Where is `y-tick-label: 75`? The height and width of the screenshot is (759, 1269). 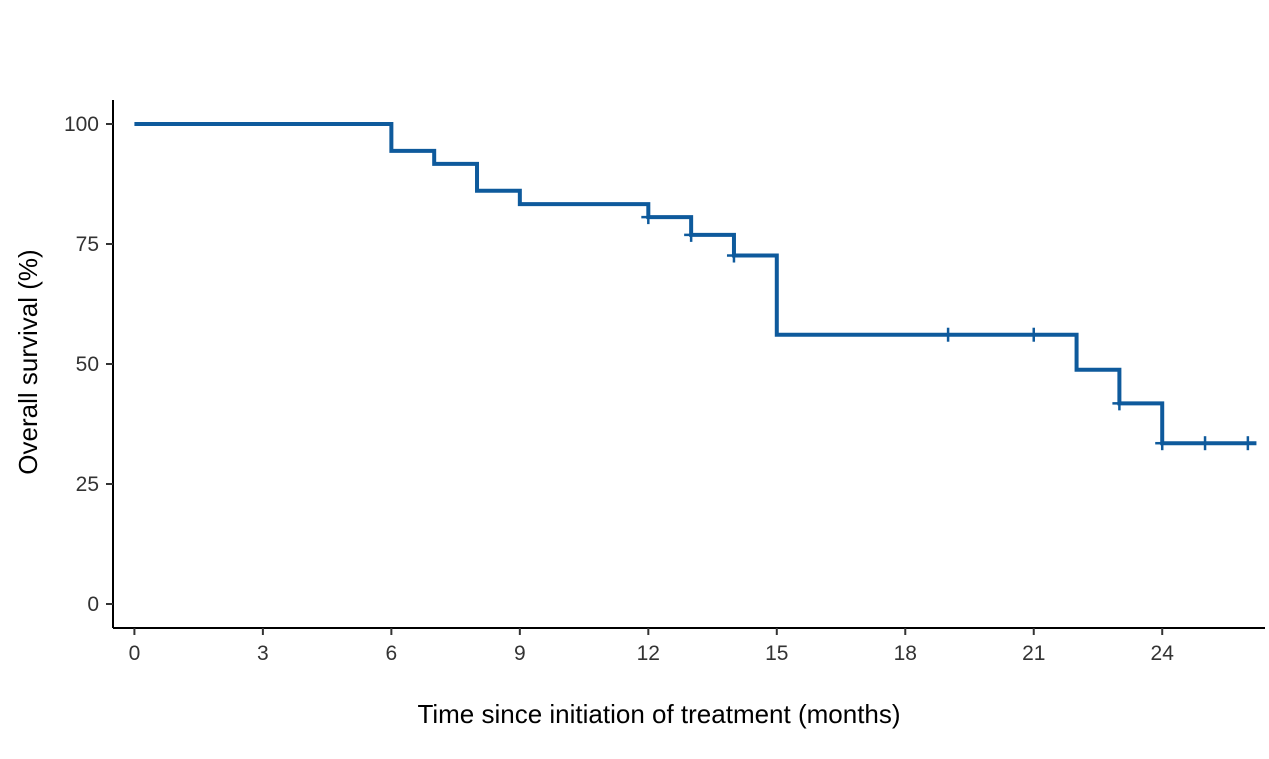
y-tick-label: 75 is located at coordinates (87, 244).